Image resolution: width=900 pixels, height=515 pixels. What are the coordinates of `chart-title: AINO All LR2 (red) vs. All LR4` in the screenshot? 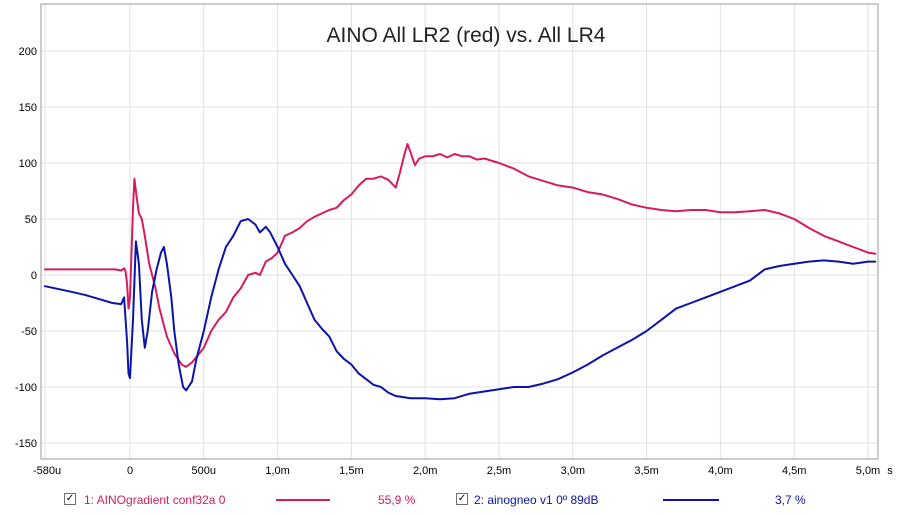 It's located at (466, 35).